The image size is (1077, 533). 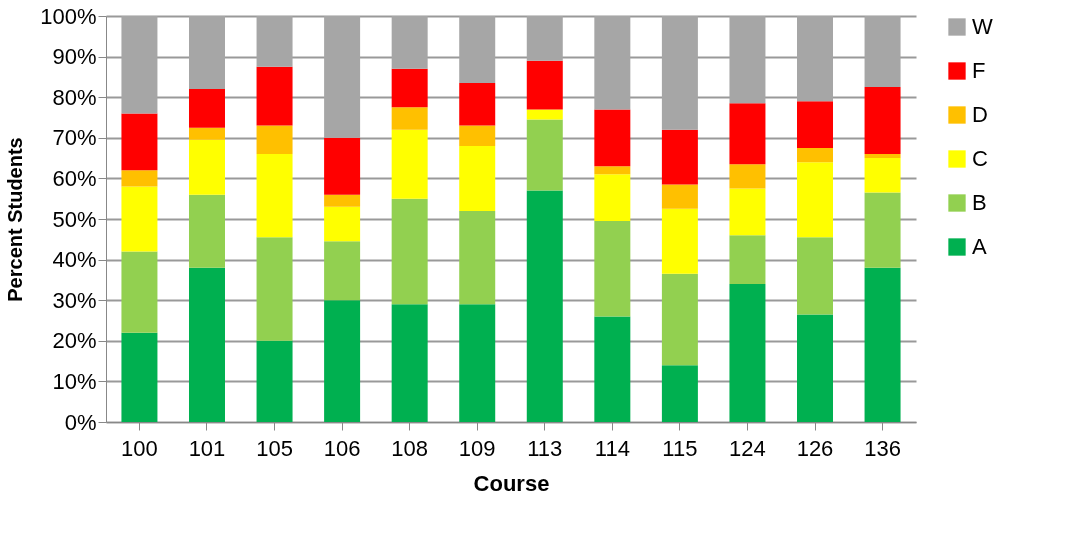 I want to click on x-tick-label: 100, so click(x=139, y=448).